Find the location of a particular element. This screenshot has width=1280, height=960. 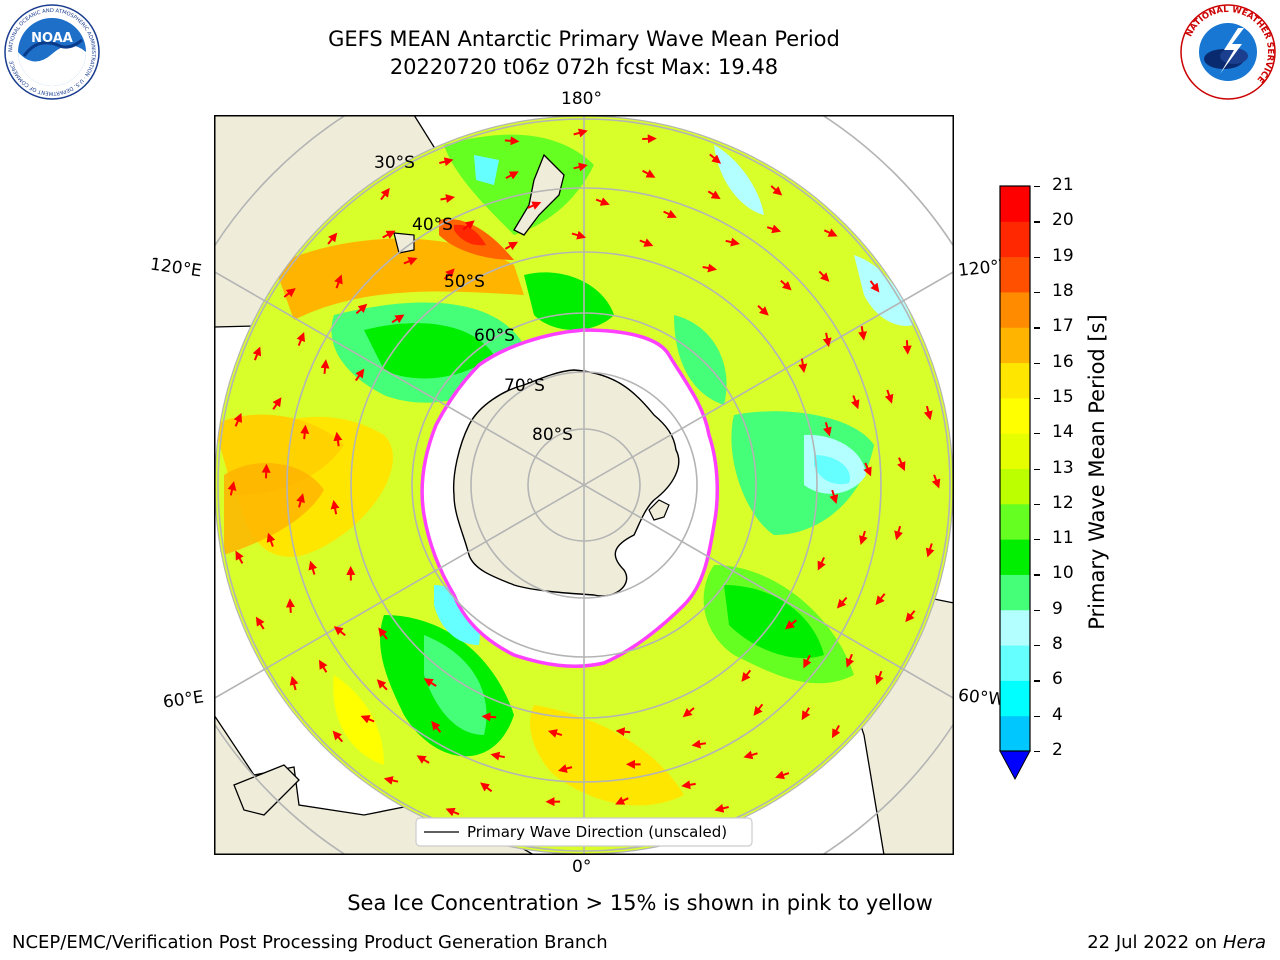

colorbar-tick-label: 10 is located at coordinates (1063, 573).